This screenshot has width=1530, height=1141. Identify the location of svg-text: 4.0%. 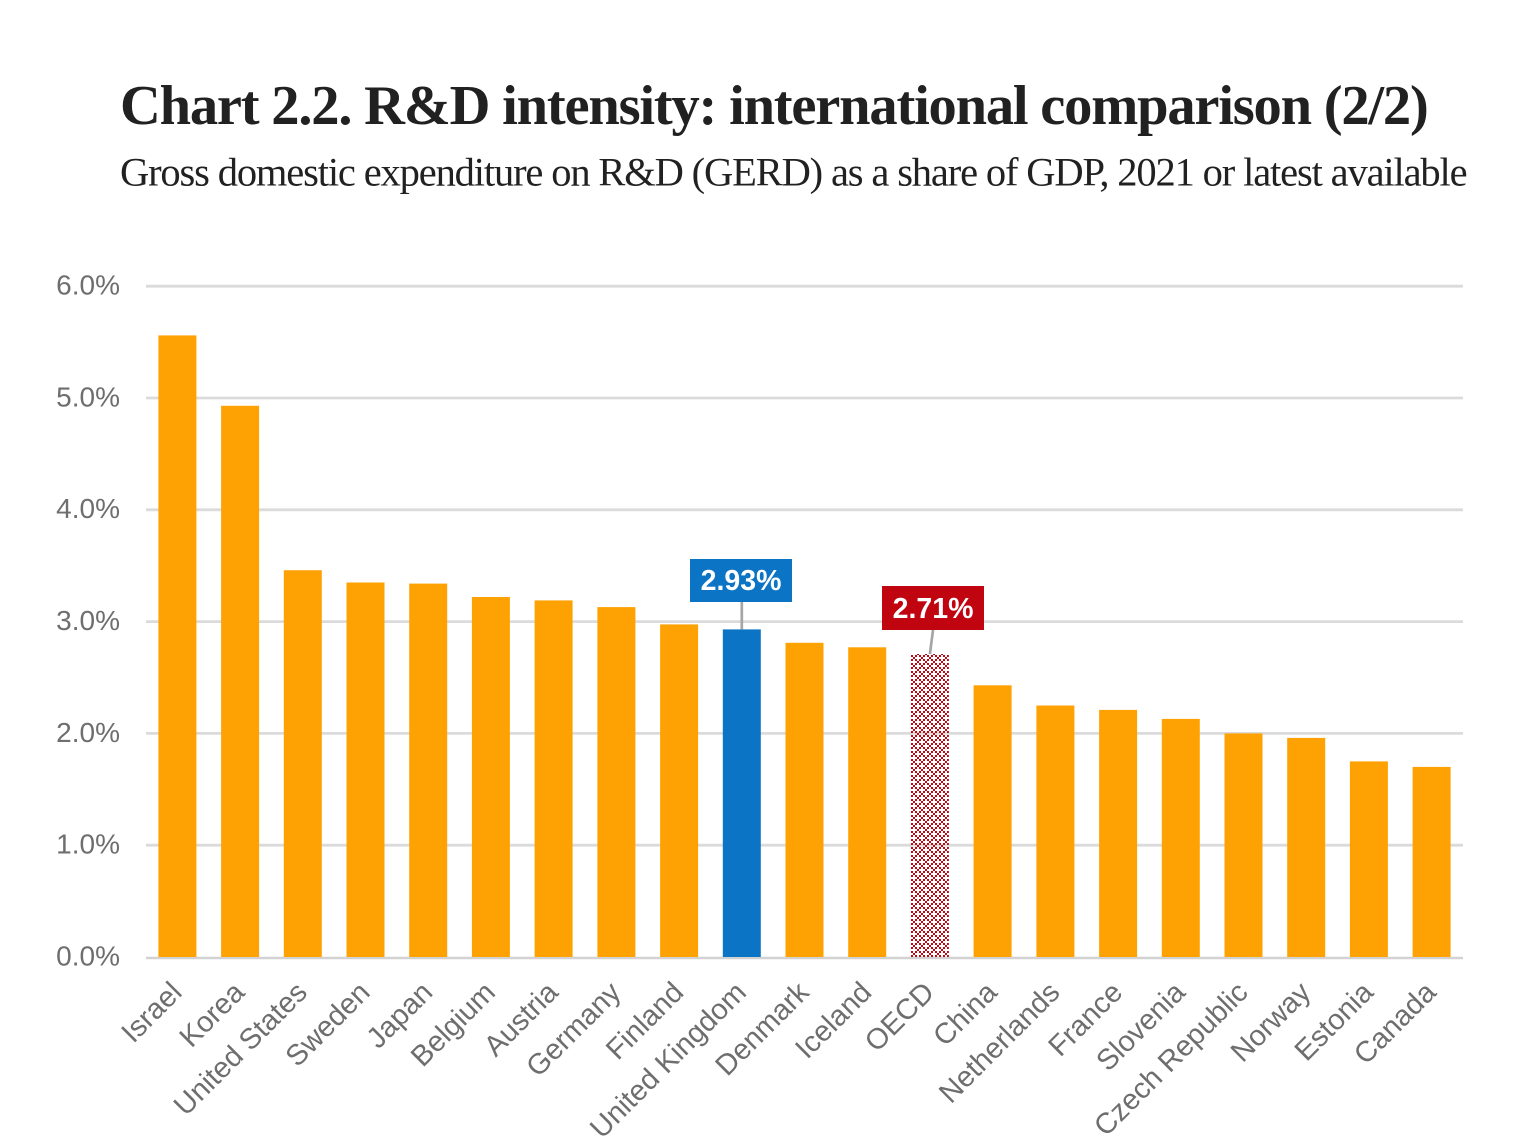
(88, 508).